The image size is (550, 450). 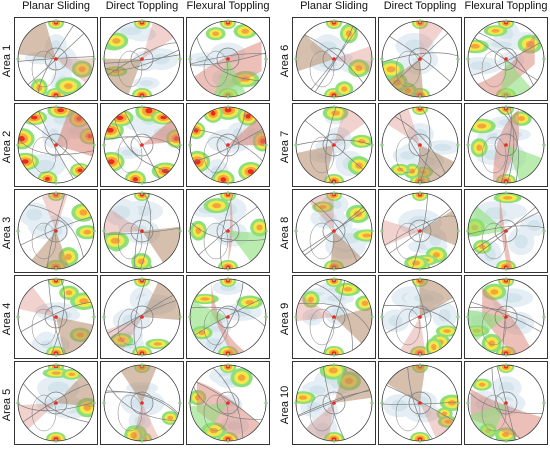 What do you see at coordinates (7, 233) in the screenshot?
I see `area-label: Area 3` at bounding box center [7, 233].